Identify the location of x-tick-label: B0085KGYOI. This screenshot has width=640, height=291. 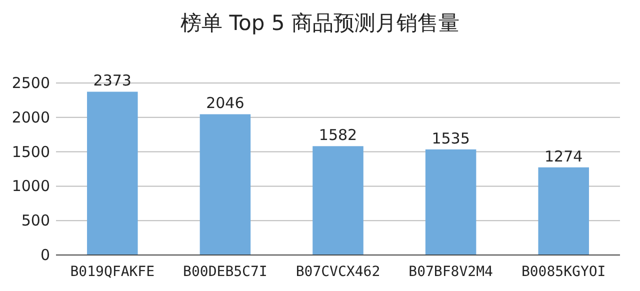
(563, 272).